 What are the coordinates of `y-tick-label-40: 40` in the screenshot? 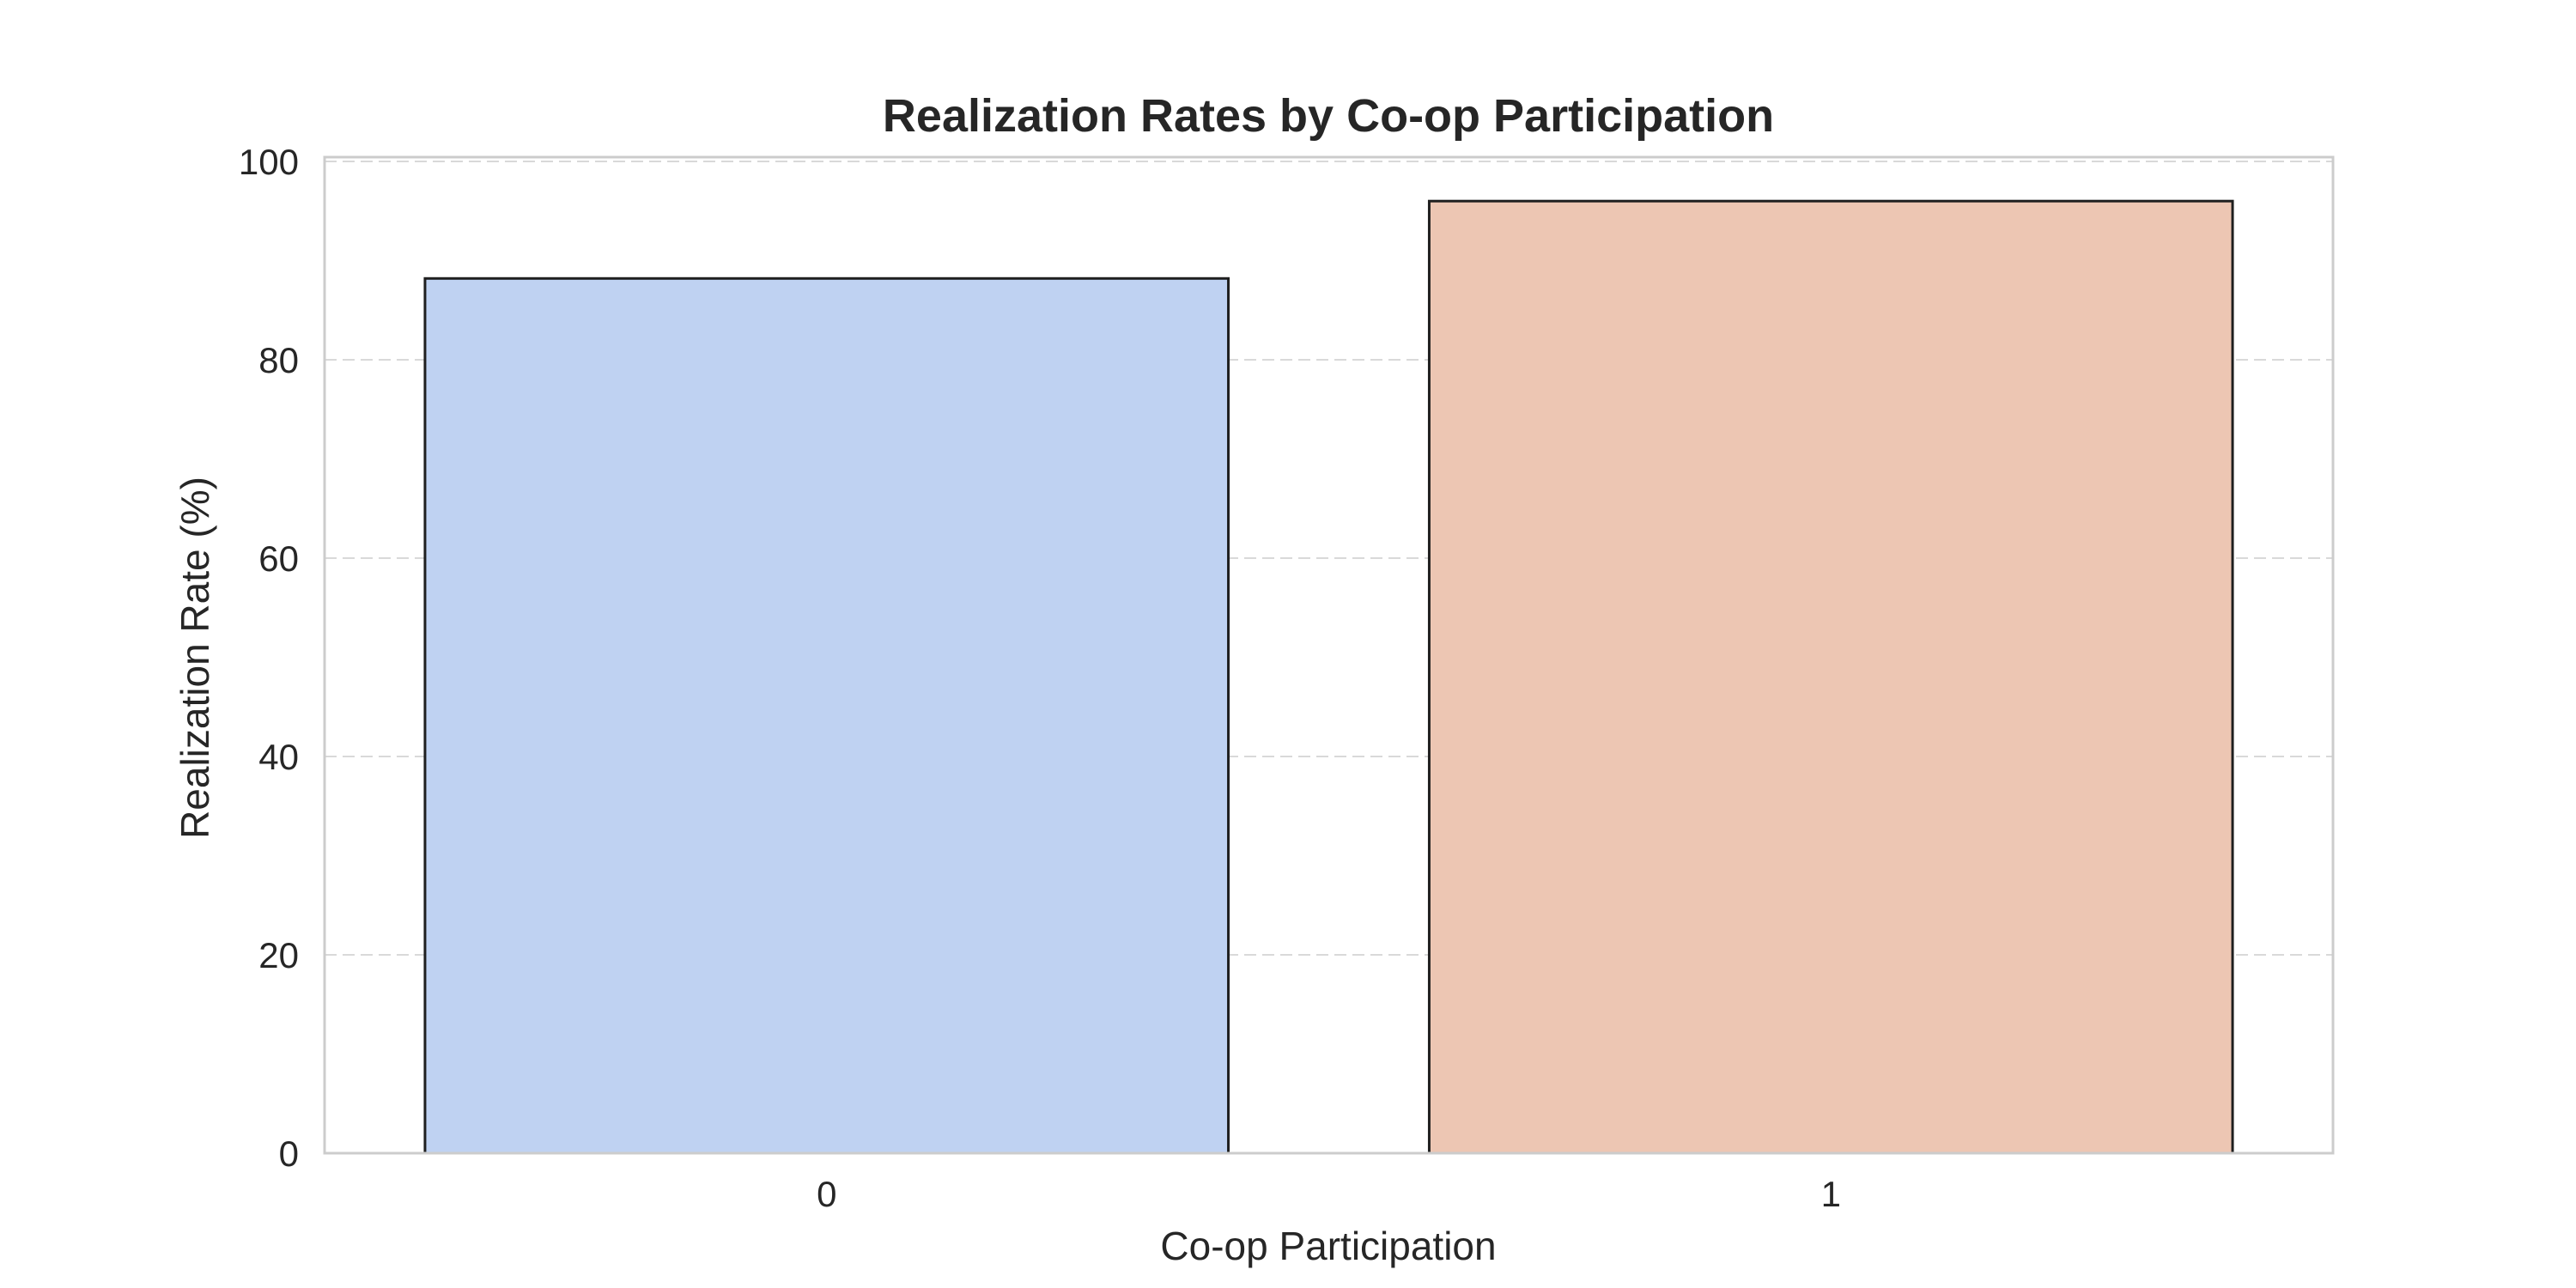 It's located at (279, 757).